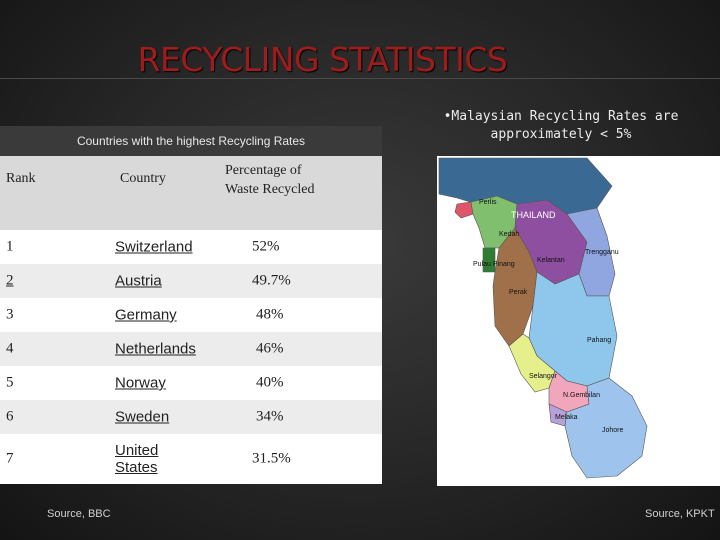  Describe the element at coordinates (10, 416) in the screenshot. I see `rank-cell: 6` at that location.